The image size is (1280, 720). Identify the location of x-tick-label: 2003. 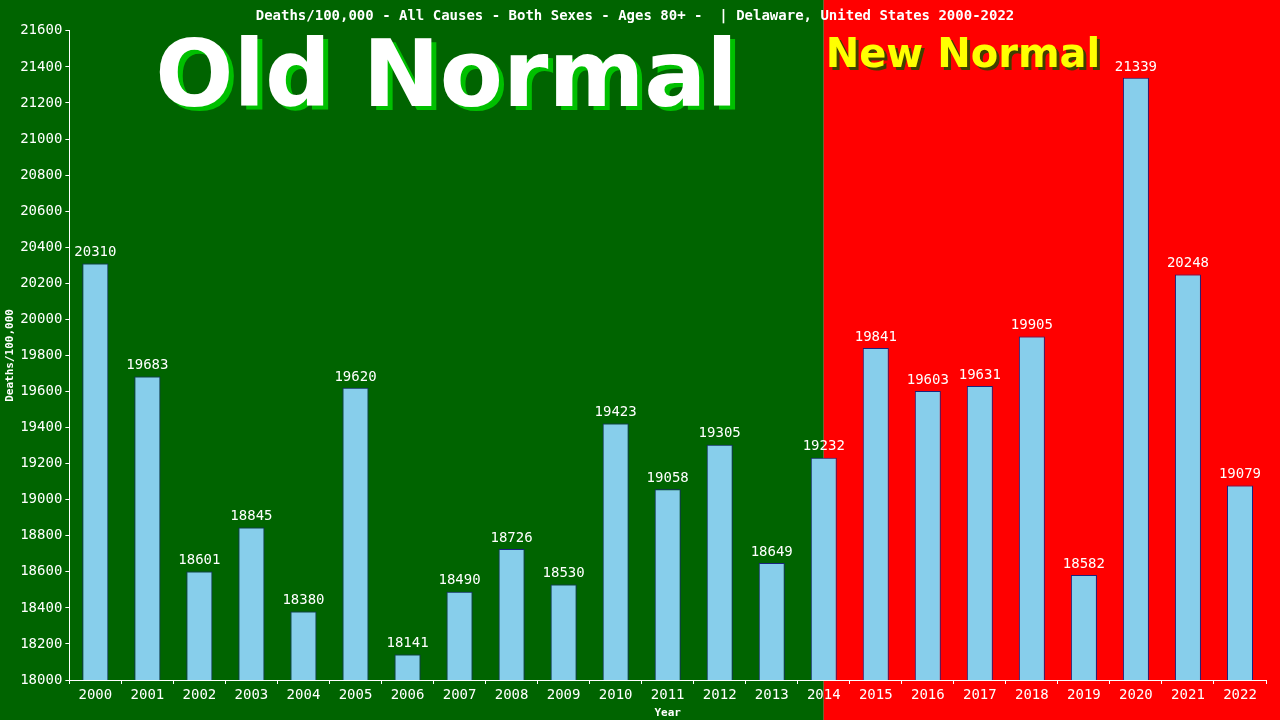
(251, 694).